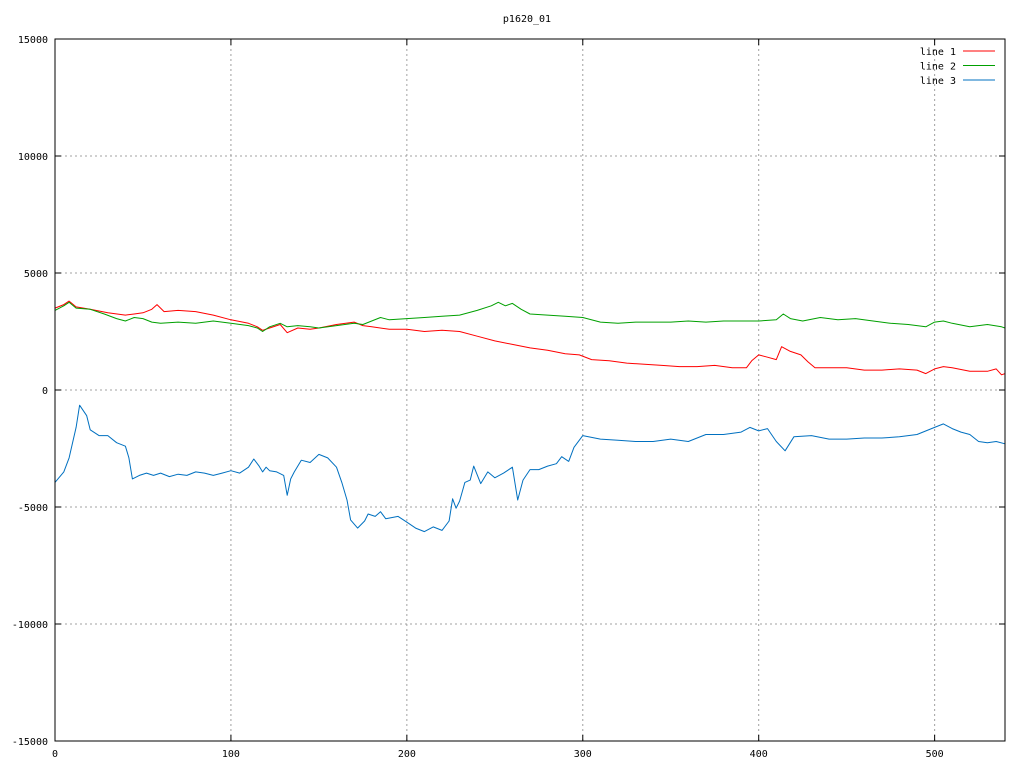 This screenshot has height=768, width=1024. Describe the element at coordinates (45, 391) in the screenshot. I see `y-tick-label: 0` at that location.